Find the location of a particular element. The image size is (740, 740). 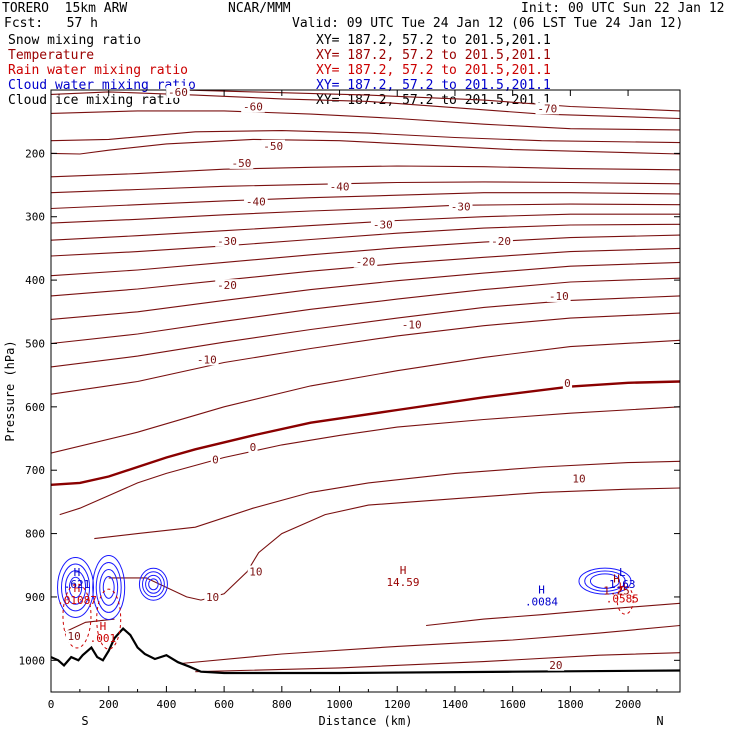

extremum-marker-7: L is located at coordinates (622, 572).